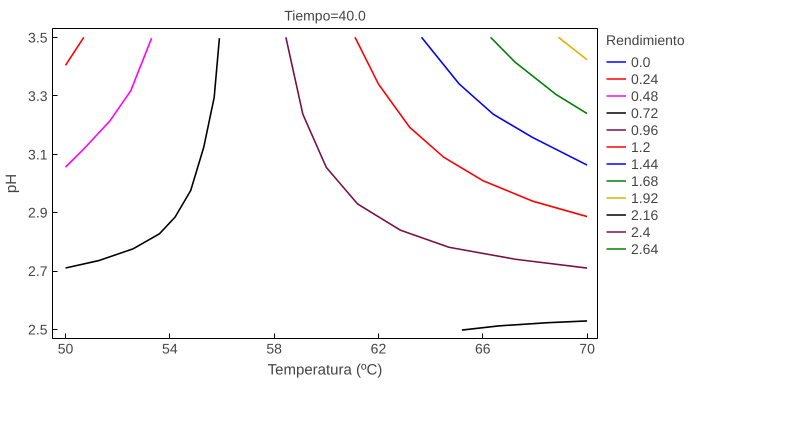  I want to click on legend-label: 1.92, so click(644, 197).